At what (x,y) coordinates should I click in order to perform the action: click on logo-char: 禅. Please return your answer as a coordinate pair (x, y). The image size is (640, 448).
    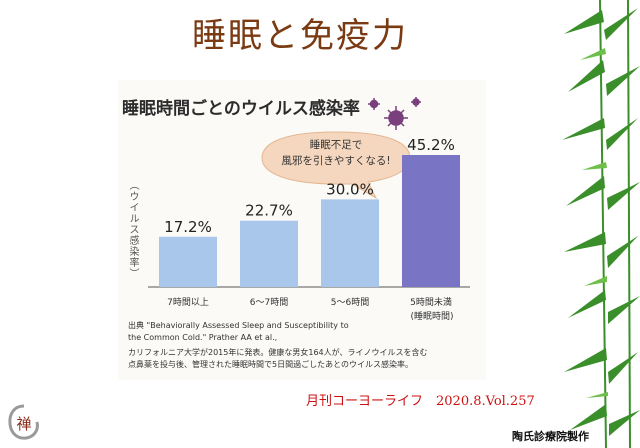
    Looking at the image, I should click on (23, 424).